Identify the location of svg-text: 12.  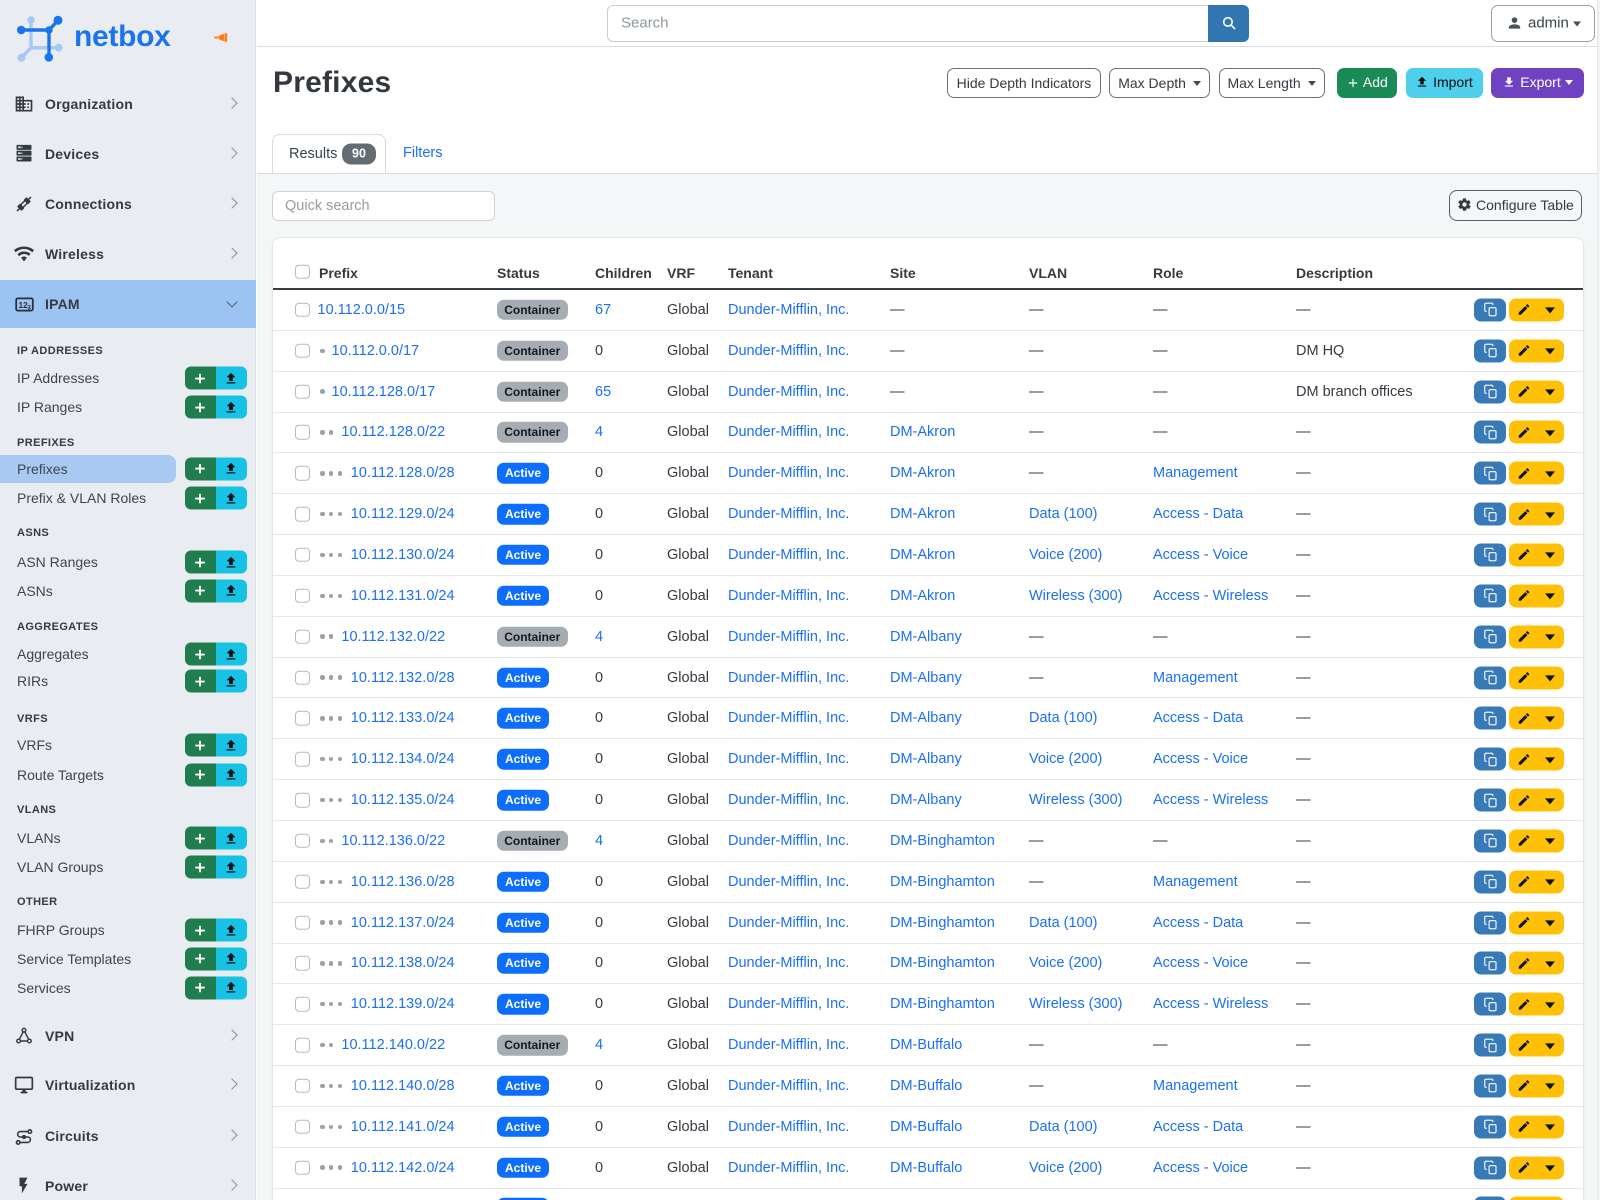
(24, 305).